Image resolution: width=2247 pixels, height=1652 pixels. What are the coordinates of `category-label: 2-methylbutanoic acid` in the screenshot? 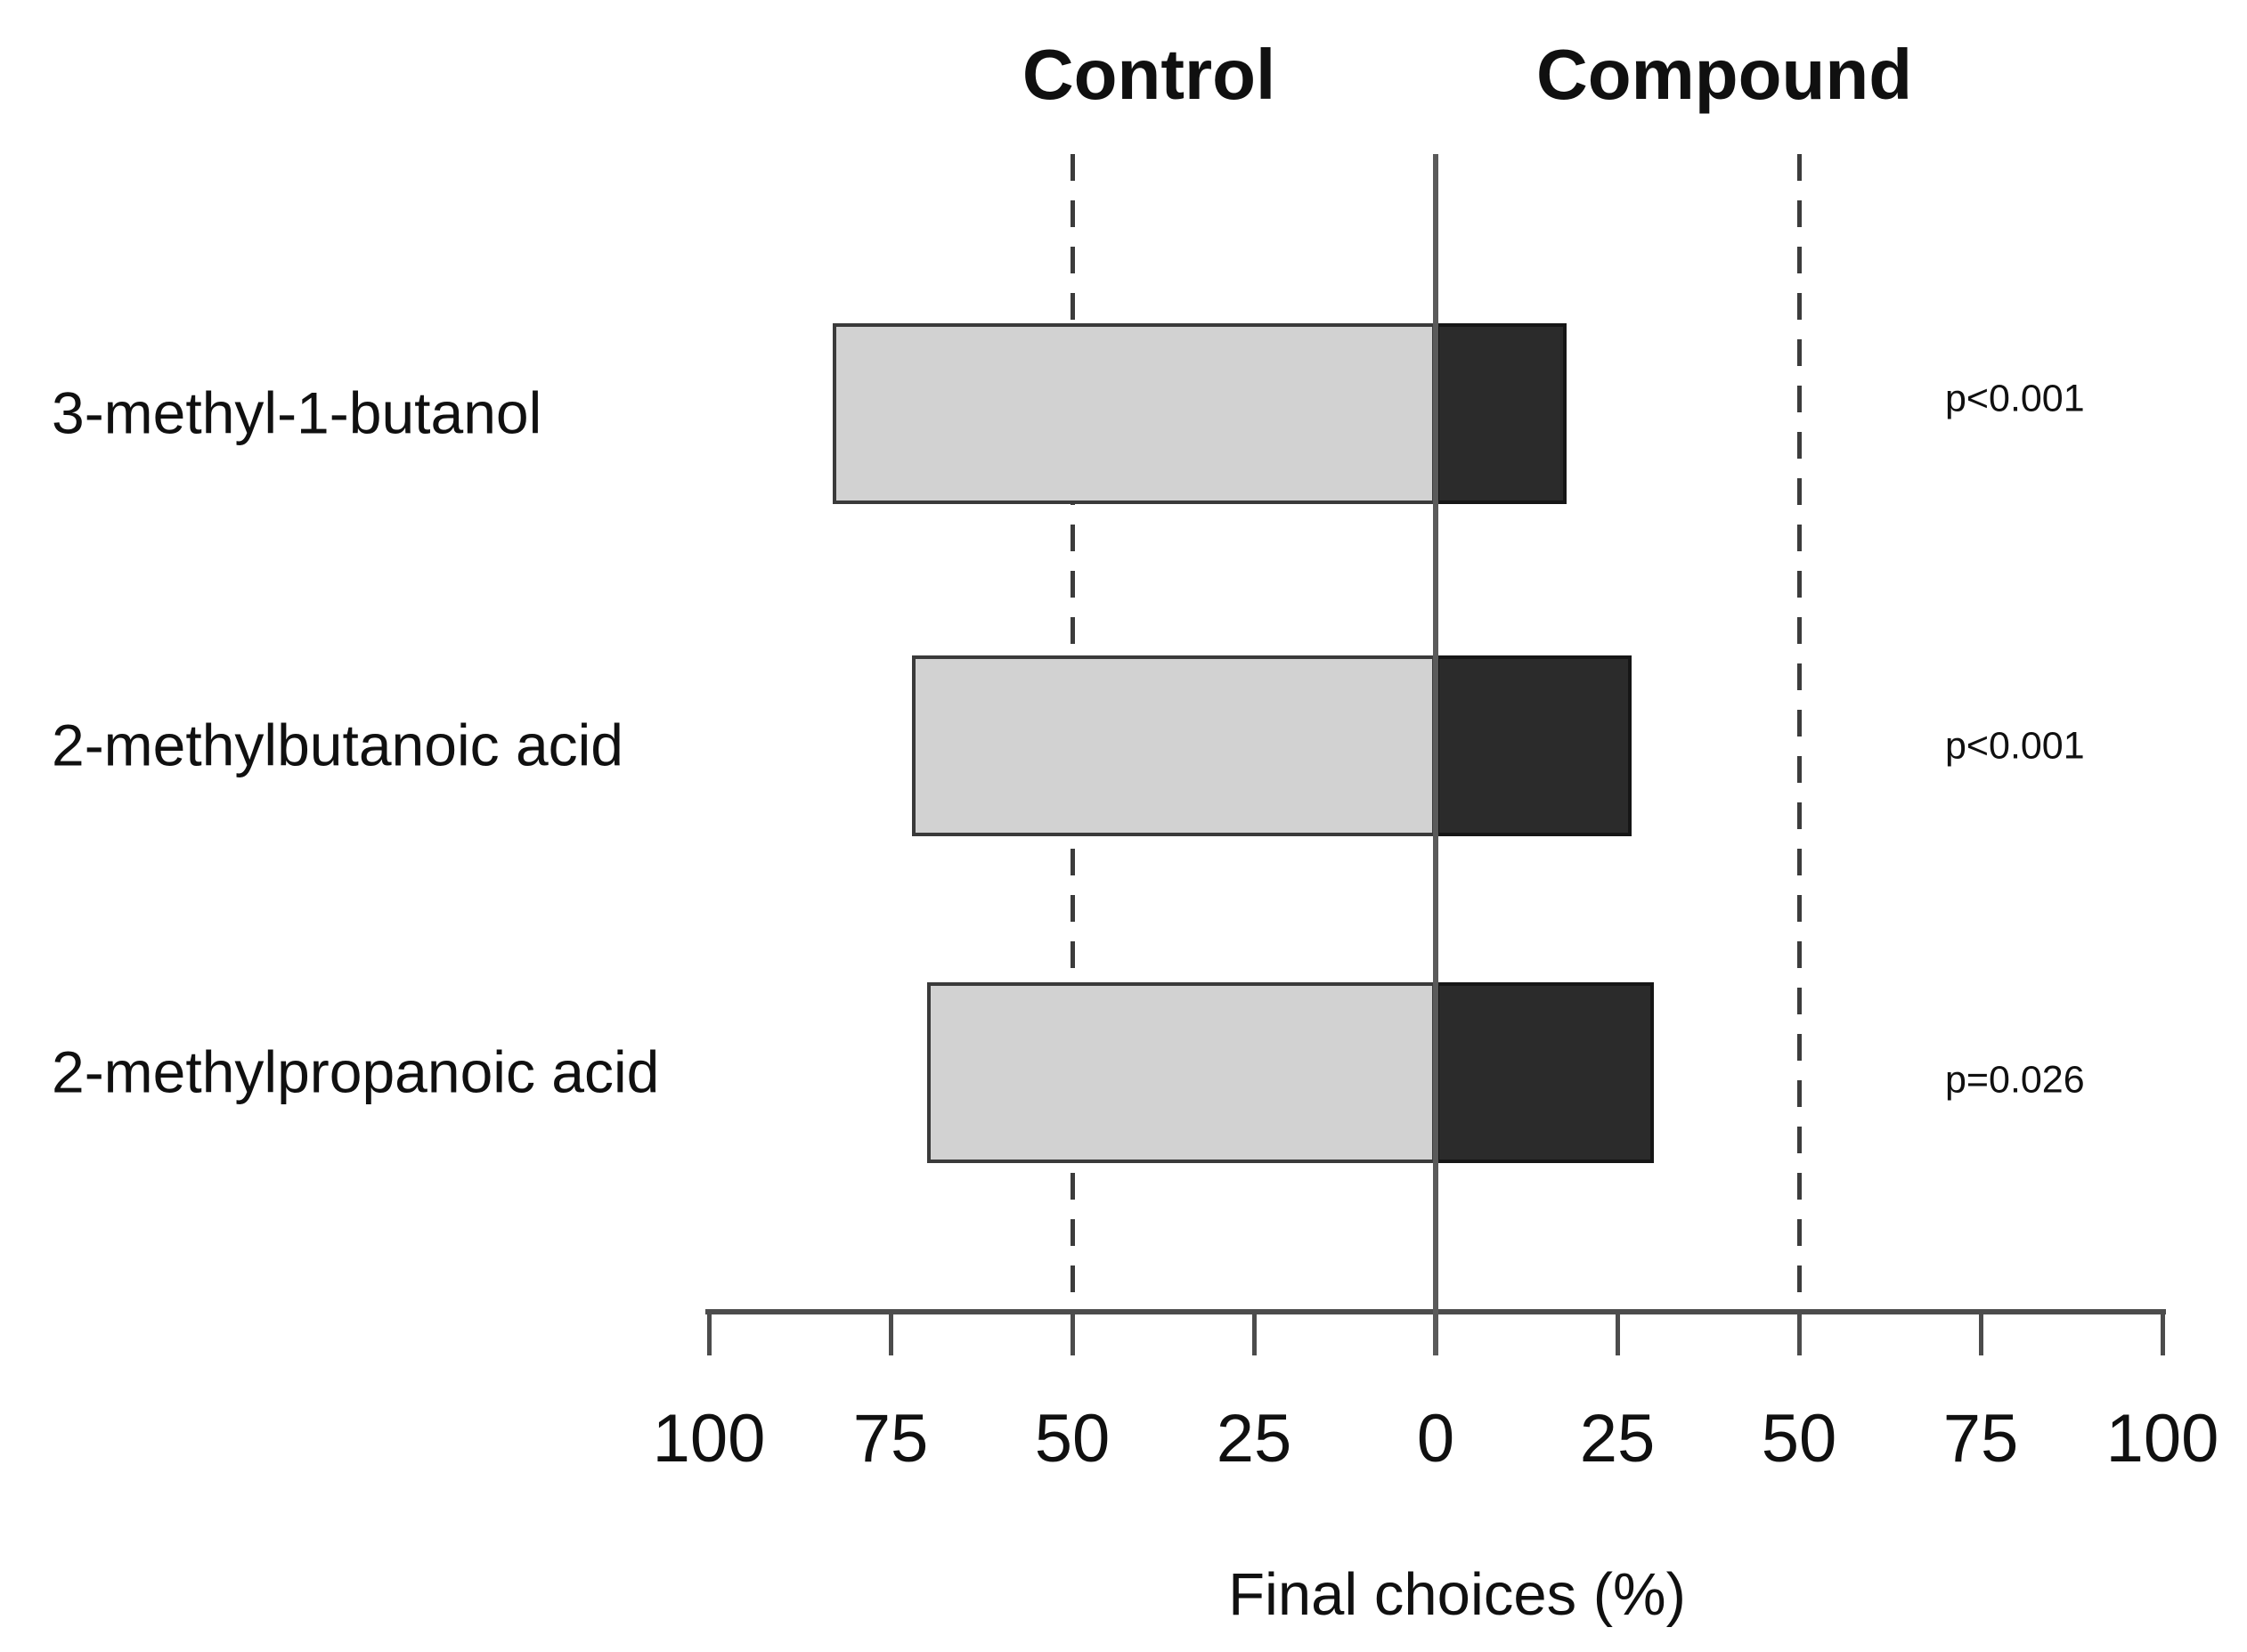 It's located at (338, 744).